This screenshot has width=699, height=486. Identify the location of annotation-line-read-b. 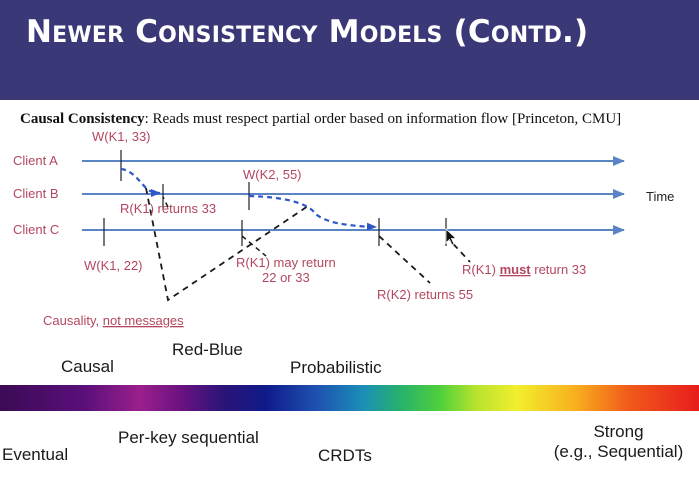
(165, 202).